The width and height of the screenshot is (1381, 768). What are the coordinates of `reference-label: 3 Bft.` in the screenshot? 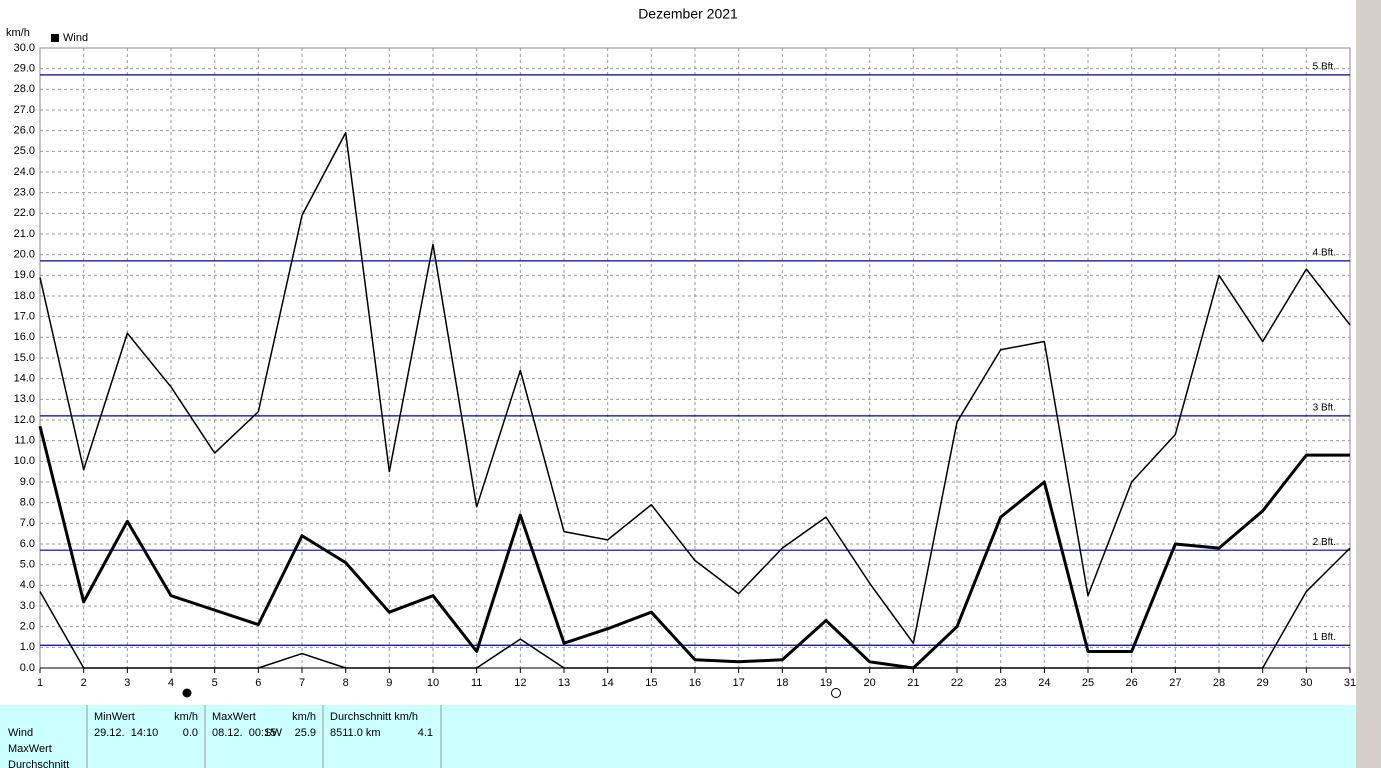 It's located at (1324, 408).